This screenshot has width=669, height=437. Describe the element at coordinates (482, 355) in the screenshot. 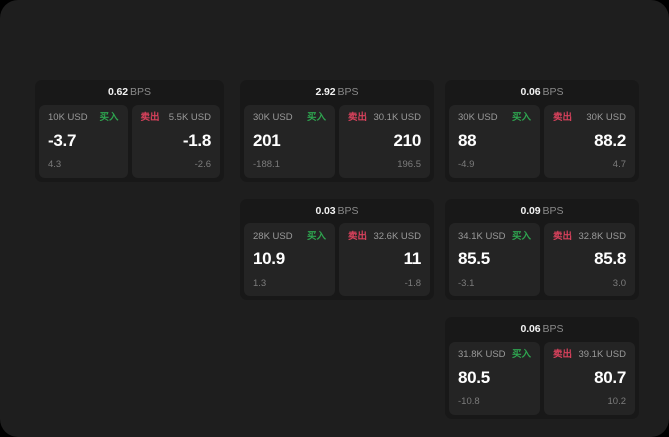

I see `buy-size-label: 31.8K USD` at that location.